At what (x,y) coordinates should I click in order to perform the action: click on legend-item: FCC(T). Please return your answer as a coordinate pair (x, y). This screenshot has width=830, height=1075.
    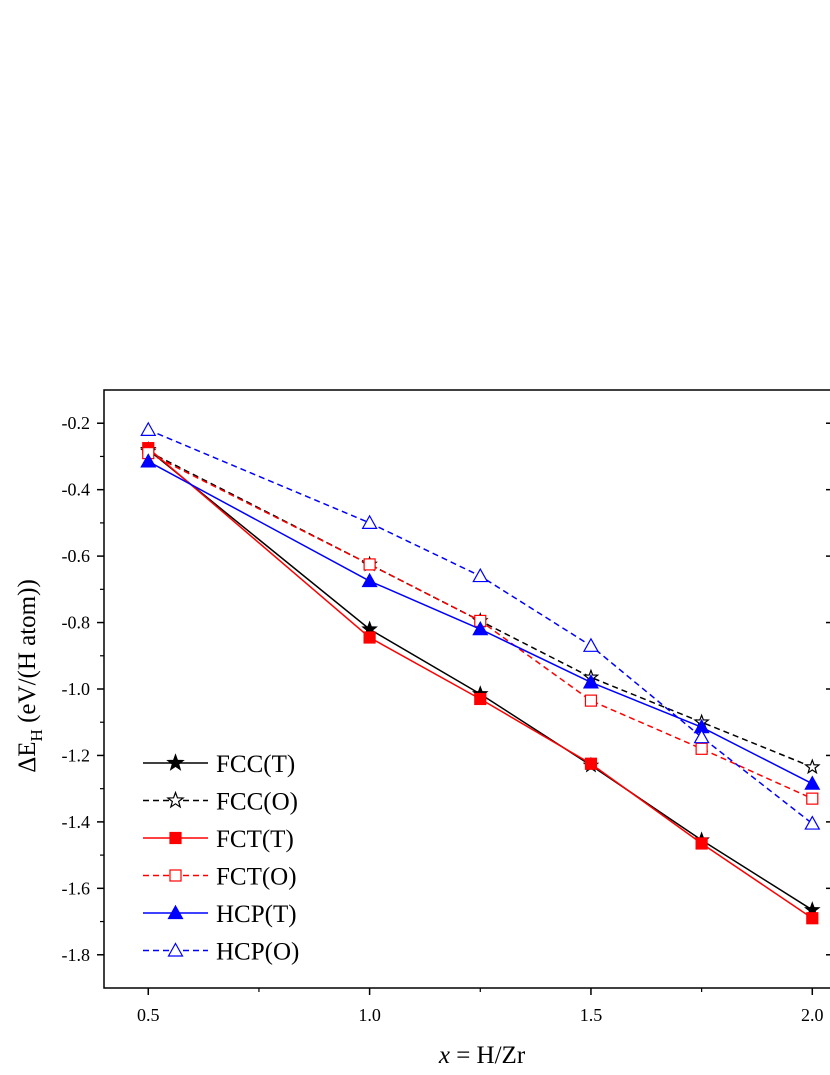
    Looking at the image, I should click on (219, 764).